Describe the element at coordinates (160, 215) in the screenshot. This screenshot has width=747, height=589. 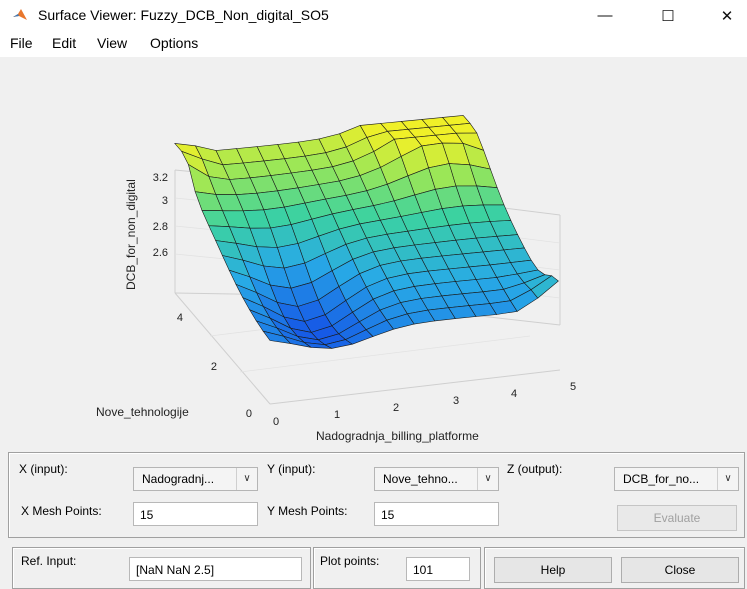
I see `z-axis-ticks: 2.6 2.8 3 3.2` at that location.